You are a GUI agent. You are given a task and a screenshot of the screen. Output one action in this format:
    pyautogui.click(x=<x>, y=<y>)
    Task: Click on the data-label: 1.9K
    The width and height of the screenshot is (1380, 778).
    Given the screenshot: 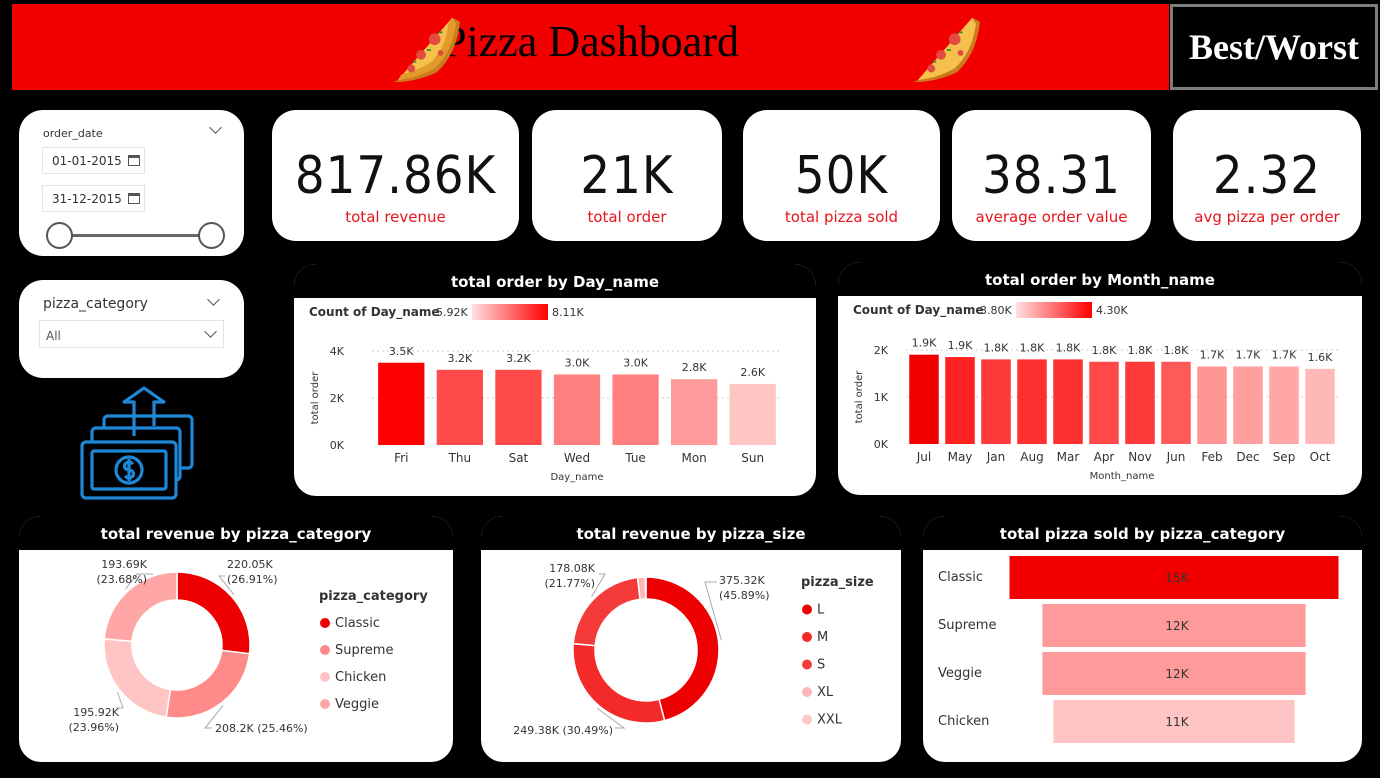 What is the action you would take?
    pyautogui.click(x=924, y=343)
    